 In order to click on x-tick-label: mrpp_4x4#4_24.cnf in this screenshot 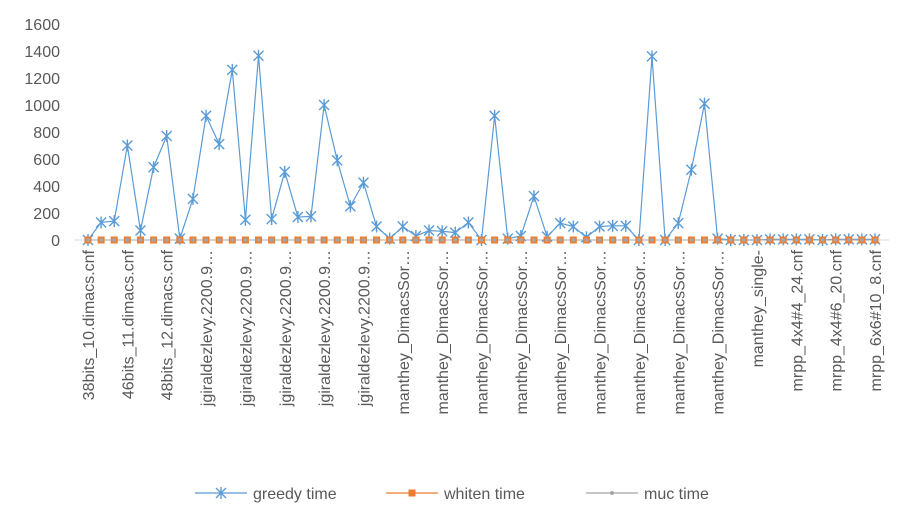, I will do `click(797, 320)`.